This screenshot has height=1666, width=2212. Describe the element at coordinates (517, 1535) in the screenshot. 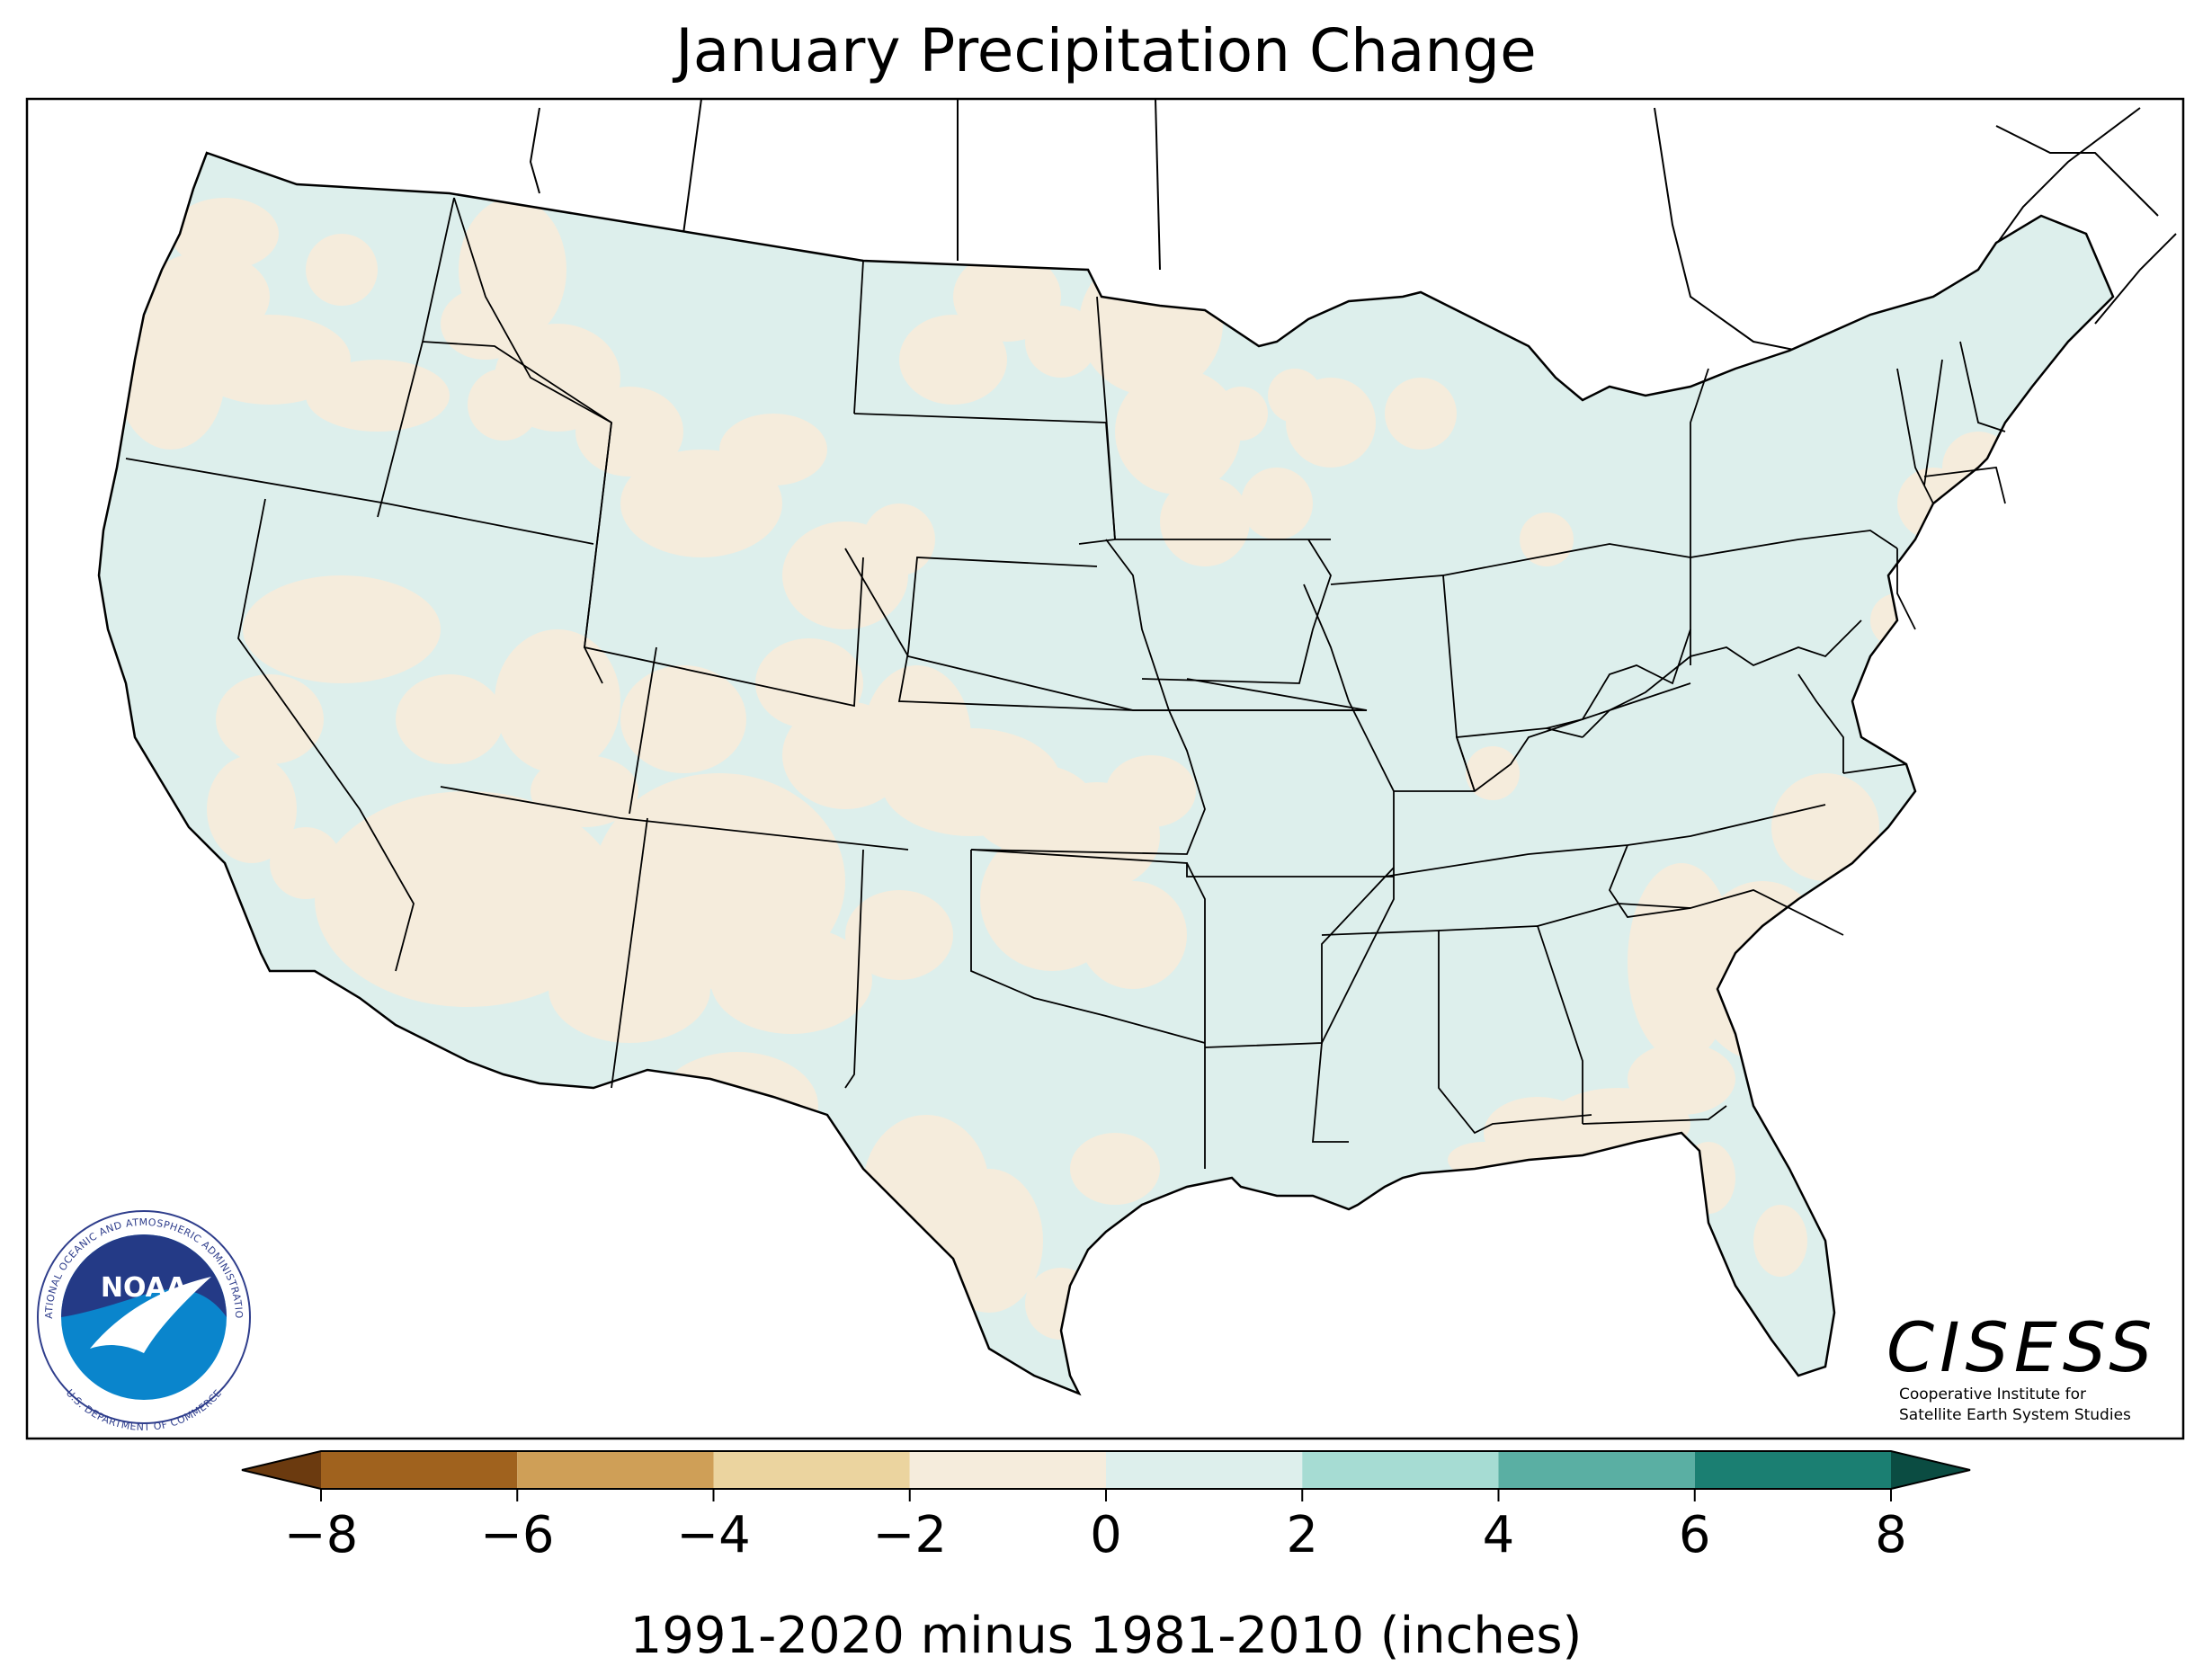

I see `colorbar-tick-label: −6` at that location.